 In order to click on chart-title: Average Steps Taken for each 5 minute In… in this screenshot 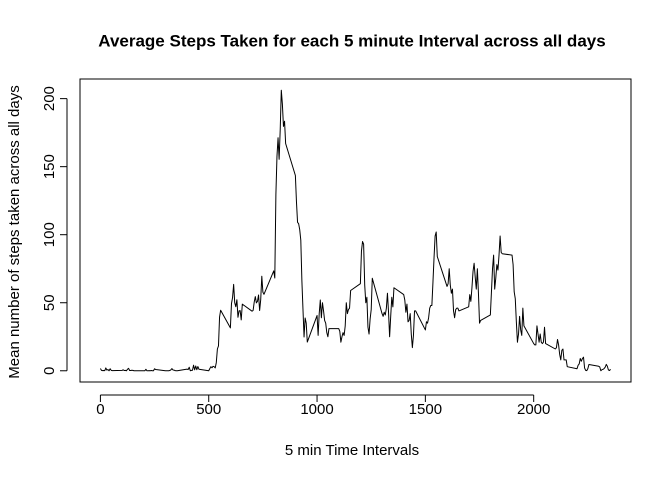, I will do `click(351, 40)`.